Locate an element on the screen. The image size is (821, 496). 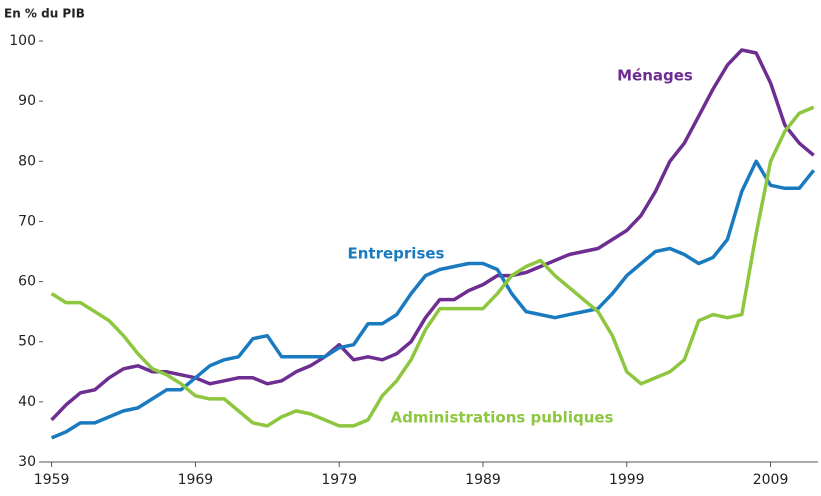
series-label: Entreprises is located at coordinates (396, 254).